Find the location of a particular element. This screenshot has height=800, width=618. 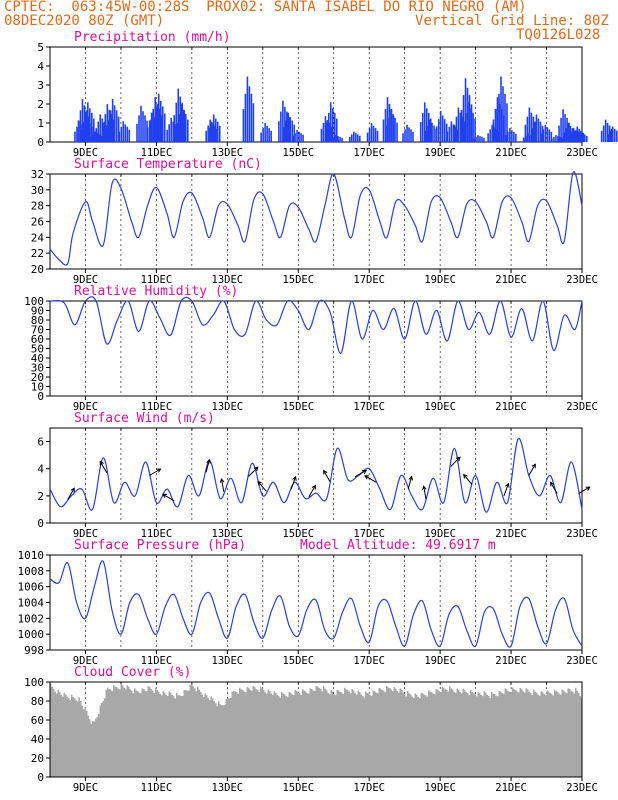

y-tick-label: 70 is located at coordinates (37, 330).